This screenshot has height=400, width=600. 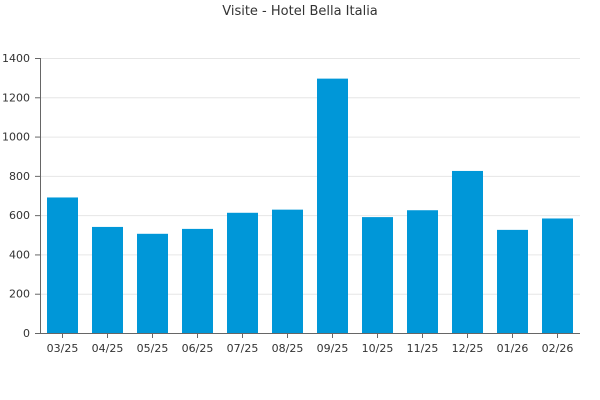 What do you see at coordinates (378, 348) in the screenshot?
I see `x-tick-label: 10/25` at bounding box center [378, 348].